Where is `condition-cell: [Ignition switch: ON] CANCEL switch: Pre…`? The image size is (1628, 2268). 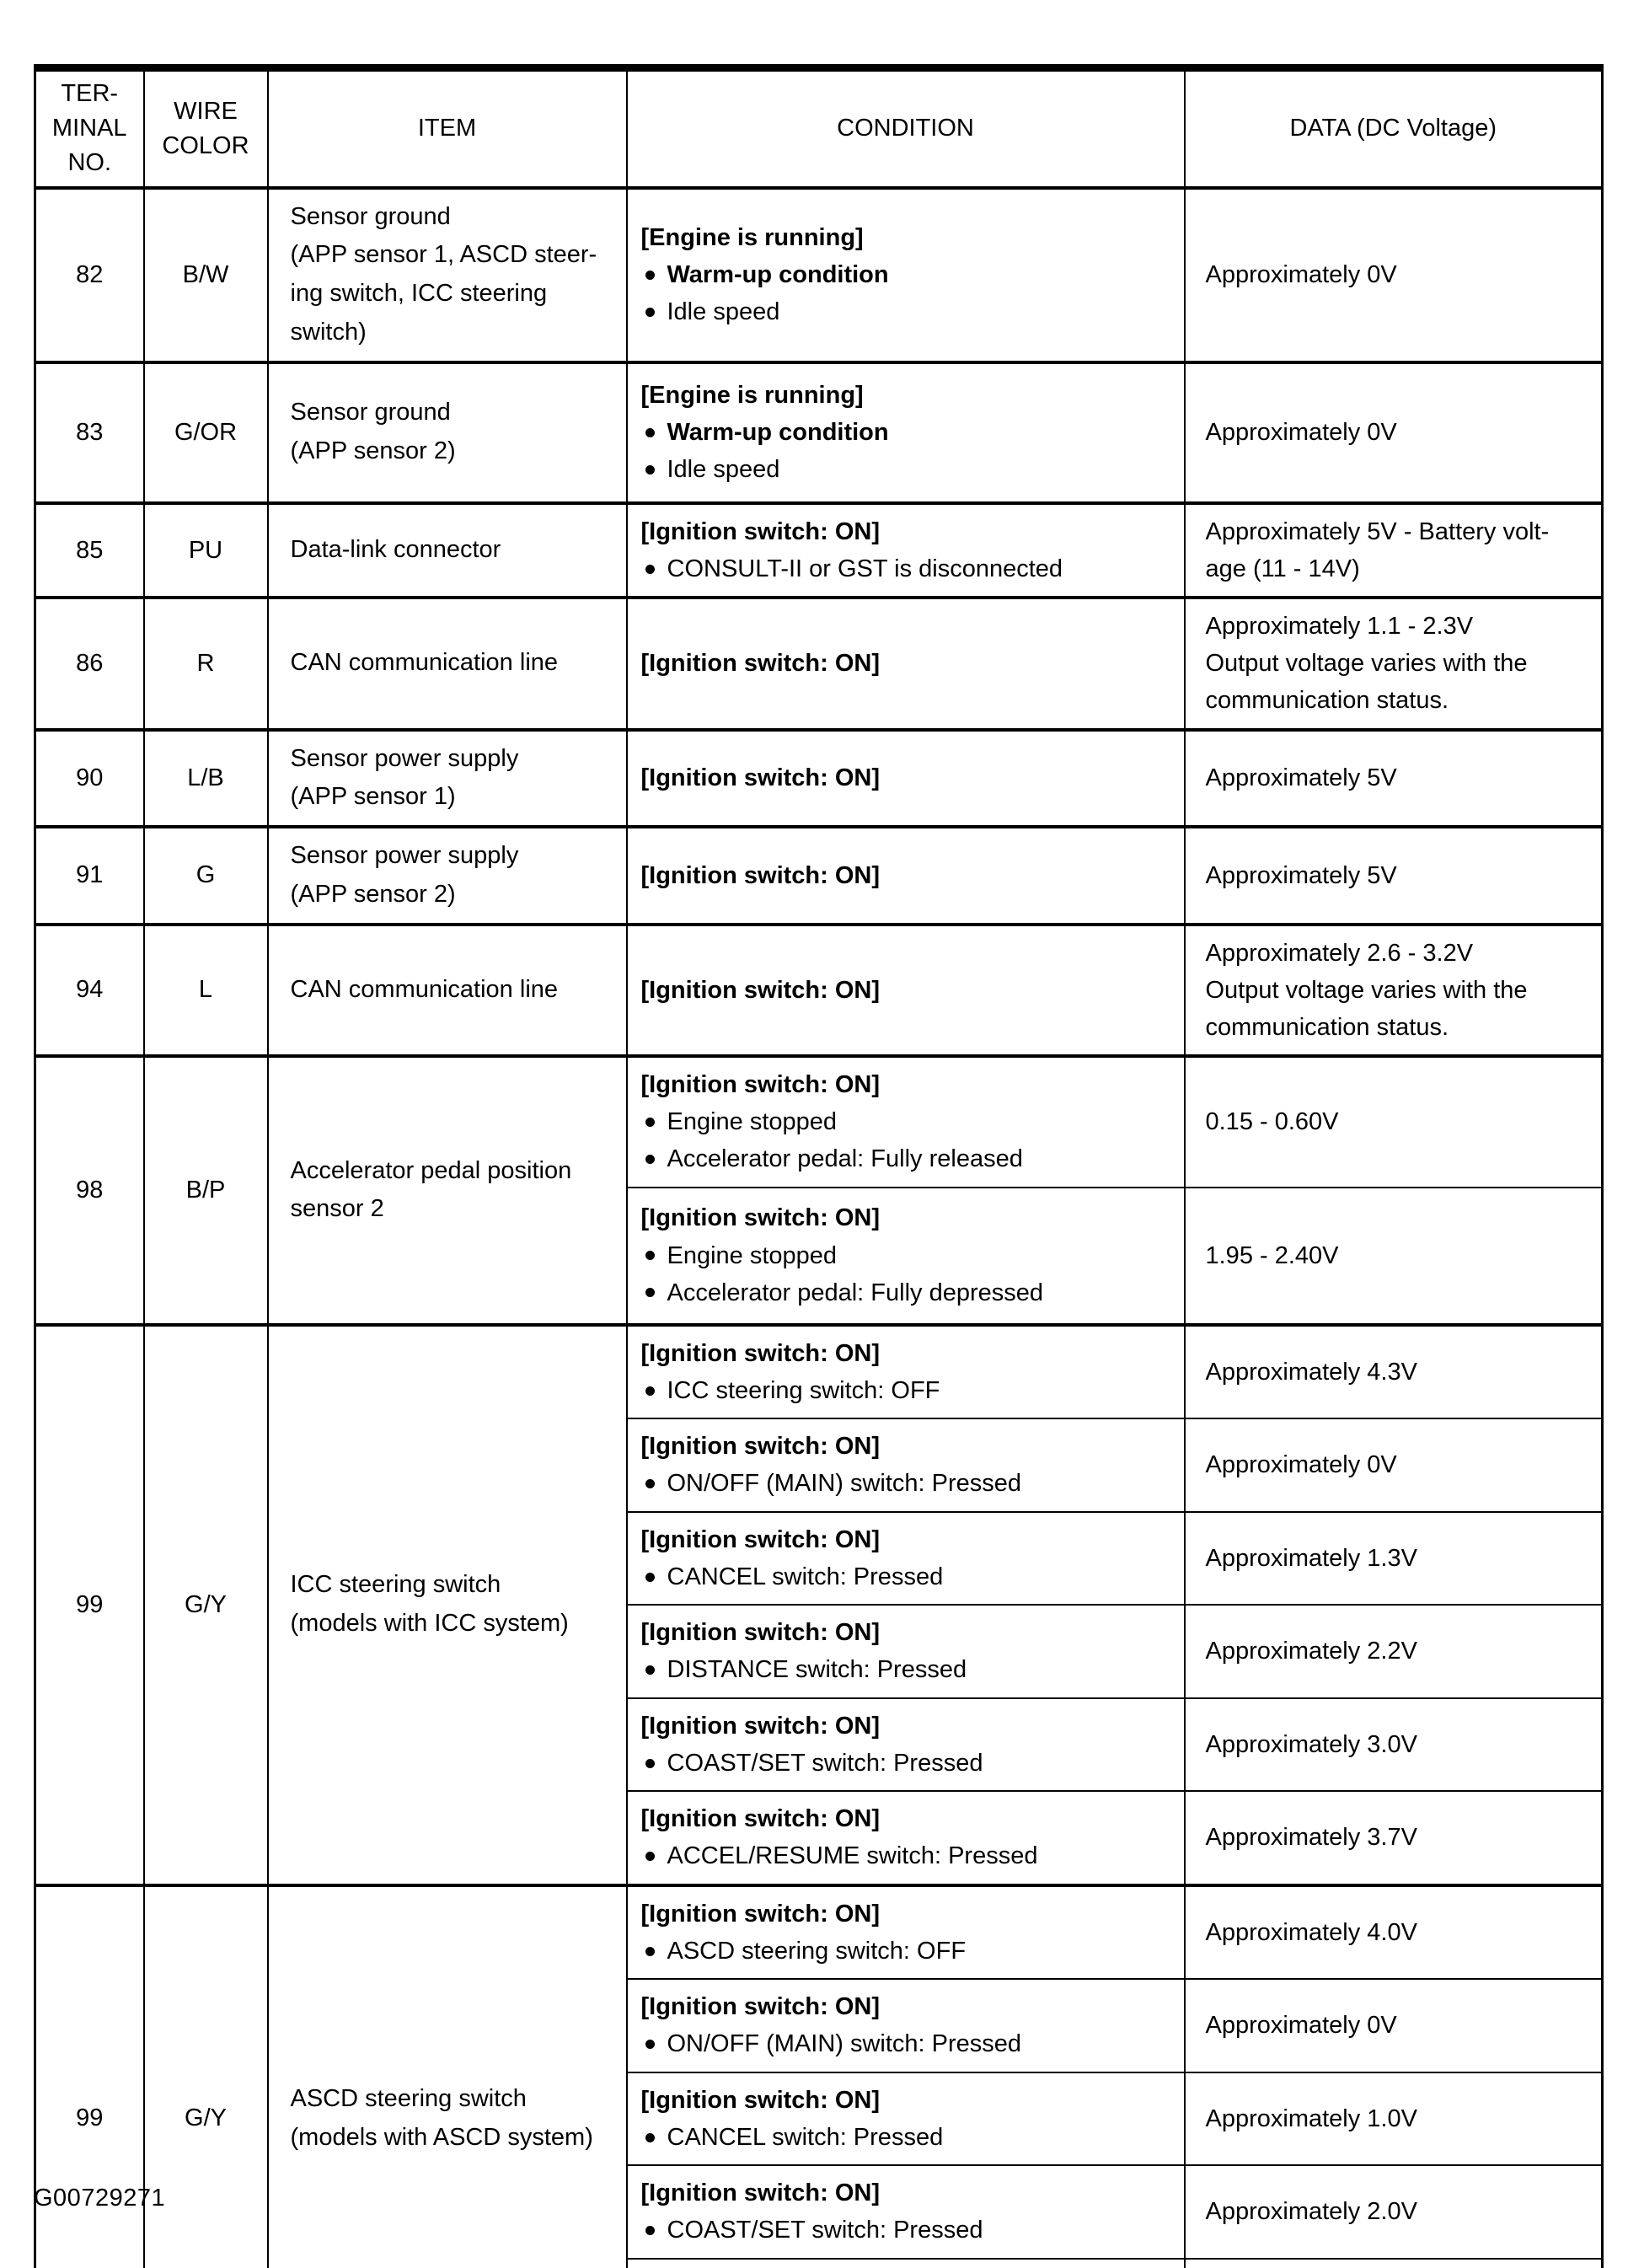
condition-cell: [Ignition switch: ON] CANCEL switch: Pre… is located at coordinates (905, 2119).